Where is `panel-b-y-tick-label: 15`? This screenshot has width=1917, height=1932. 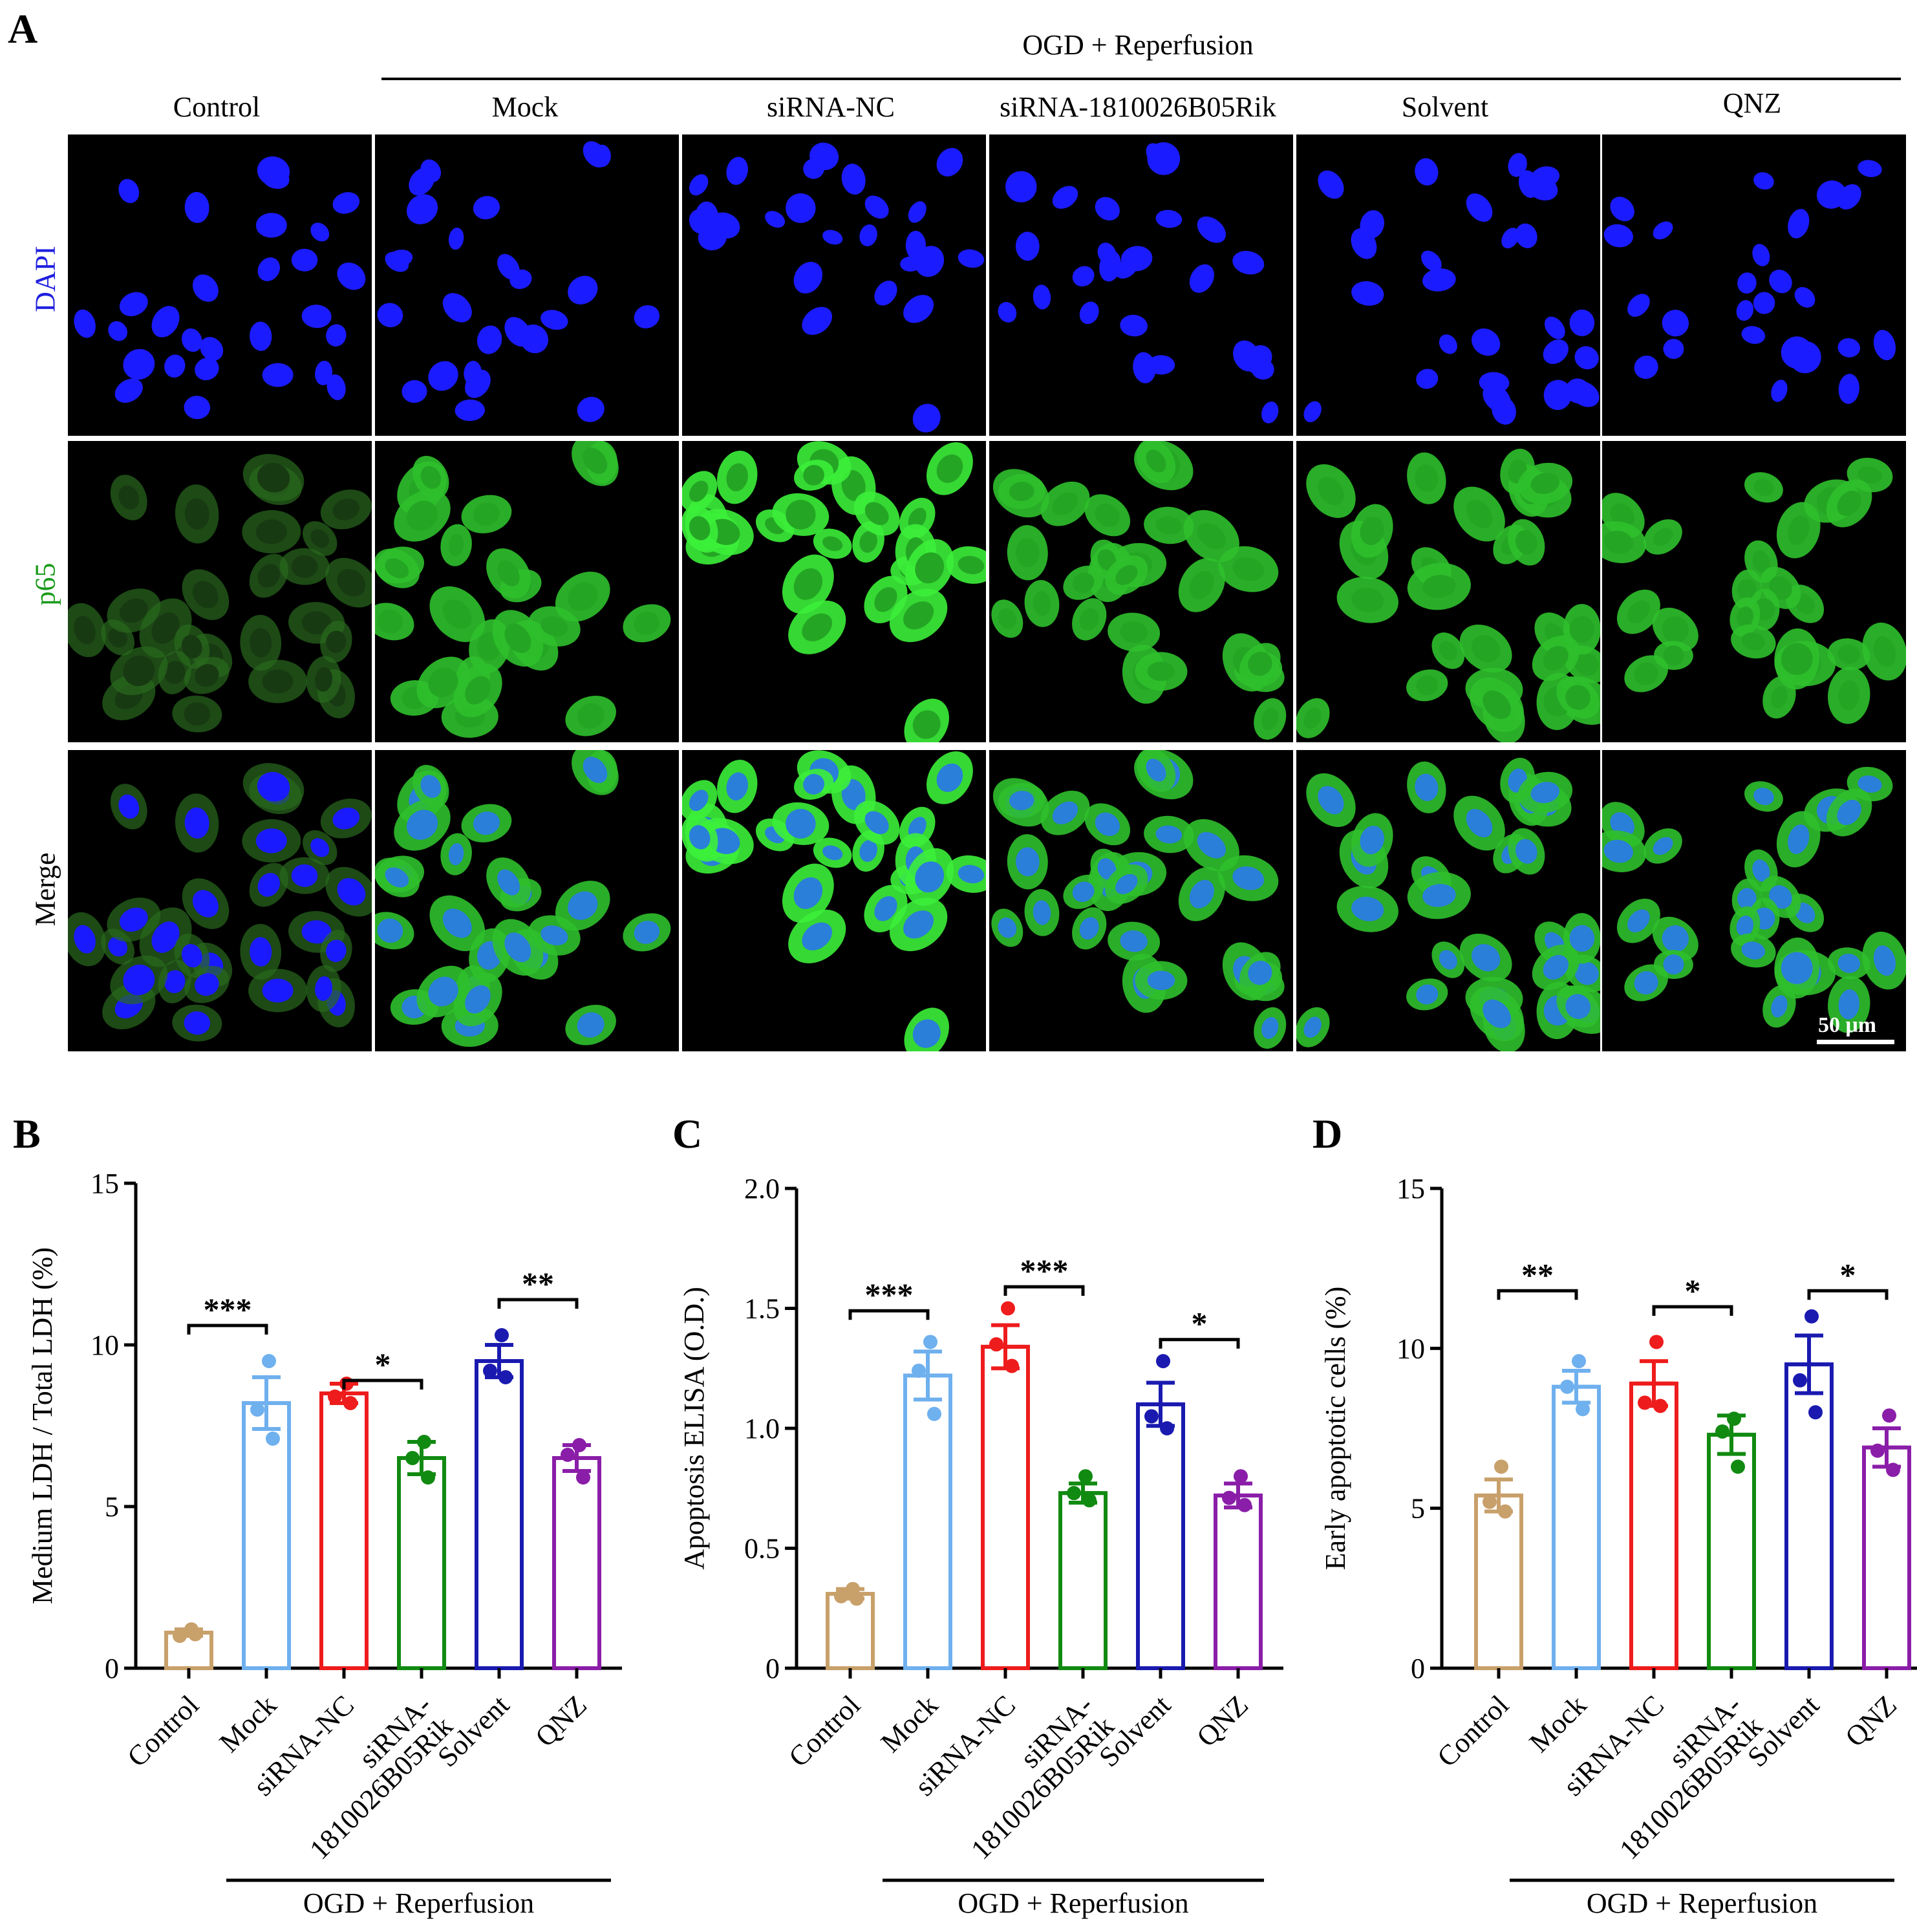
panel-b-y-tick-label: 15 is located at coordinates (105, 1183).